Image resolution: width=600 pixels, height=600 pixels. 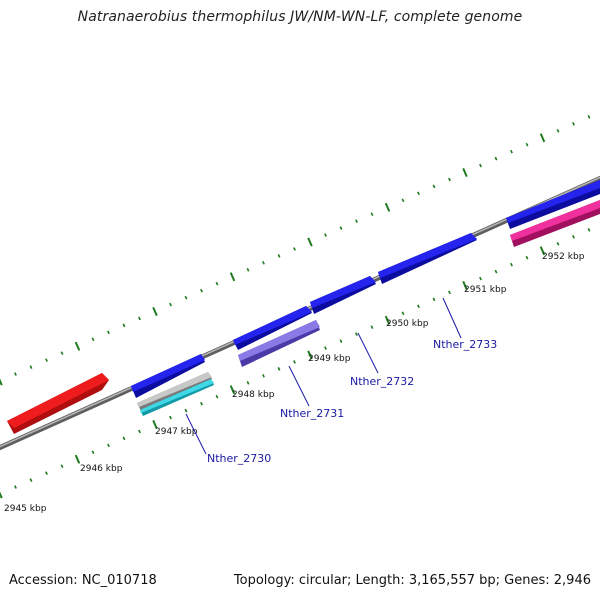 What do you see at coordinates (465, 344) in the screenshot?
I see `gene-label-nther-2733: Nther_2733` at bounding box center [465, 344].